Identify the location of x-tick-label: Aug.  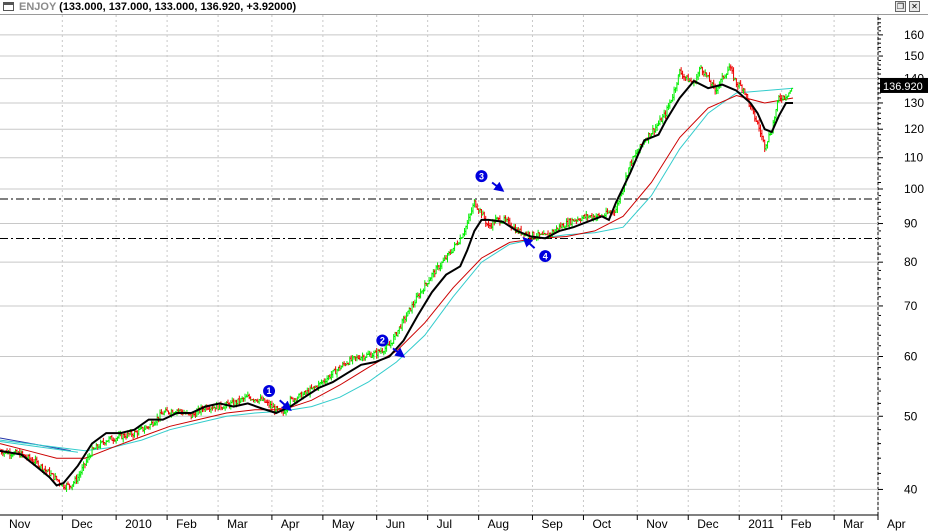
(498, 524).